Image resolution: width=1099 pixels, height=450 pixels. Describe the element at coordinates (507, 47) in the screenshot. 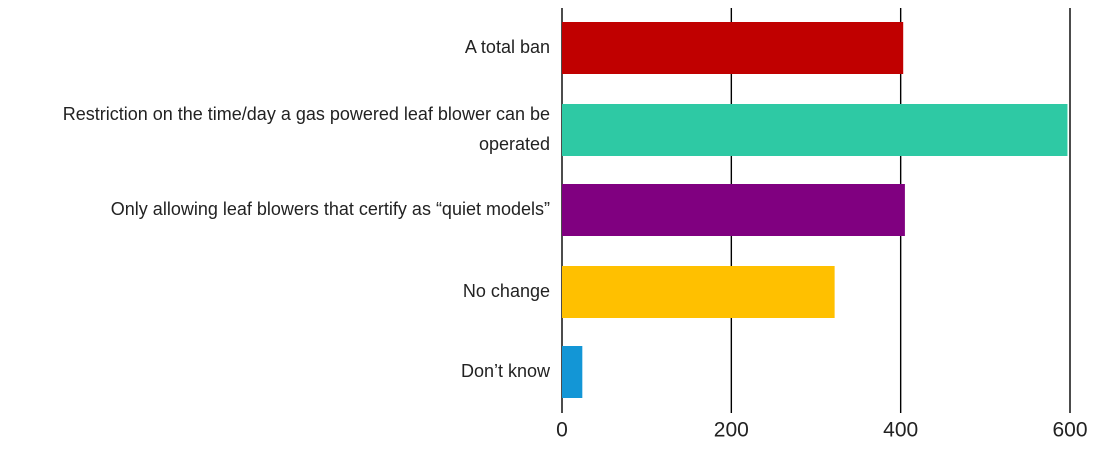

I see `category-label-0: A total ban` at that location.